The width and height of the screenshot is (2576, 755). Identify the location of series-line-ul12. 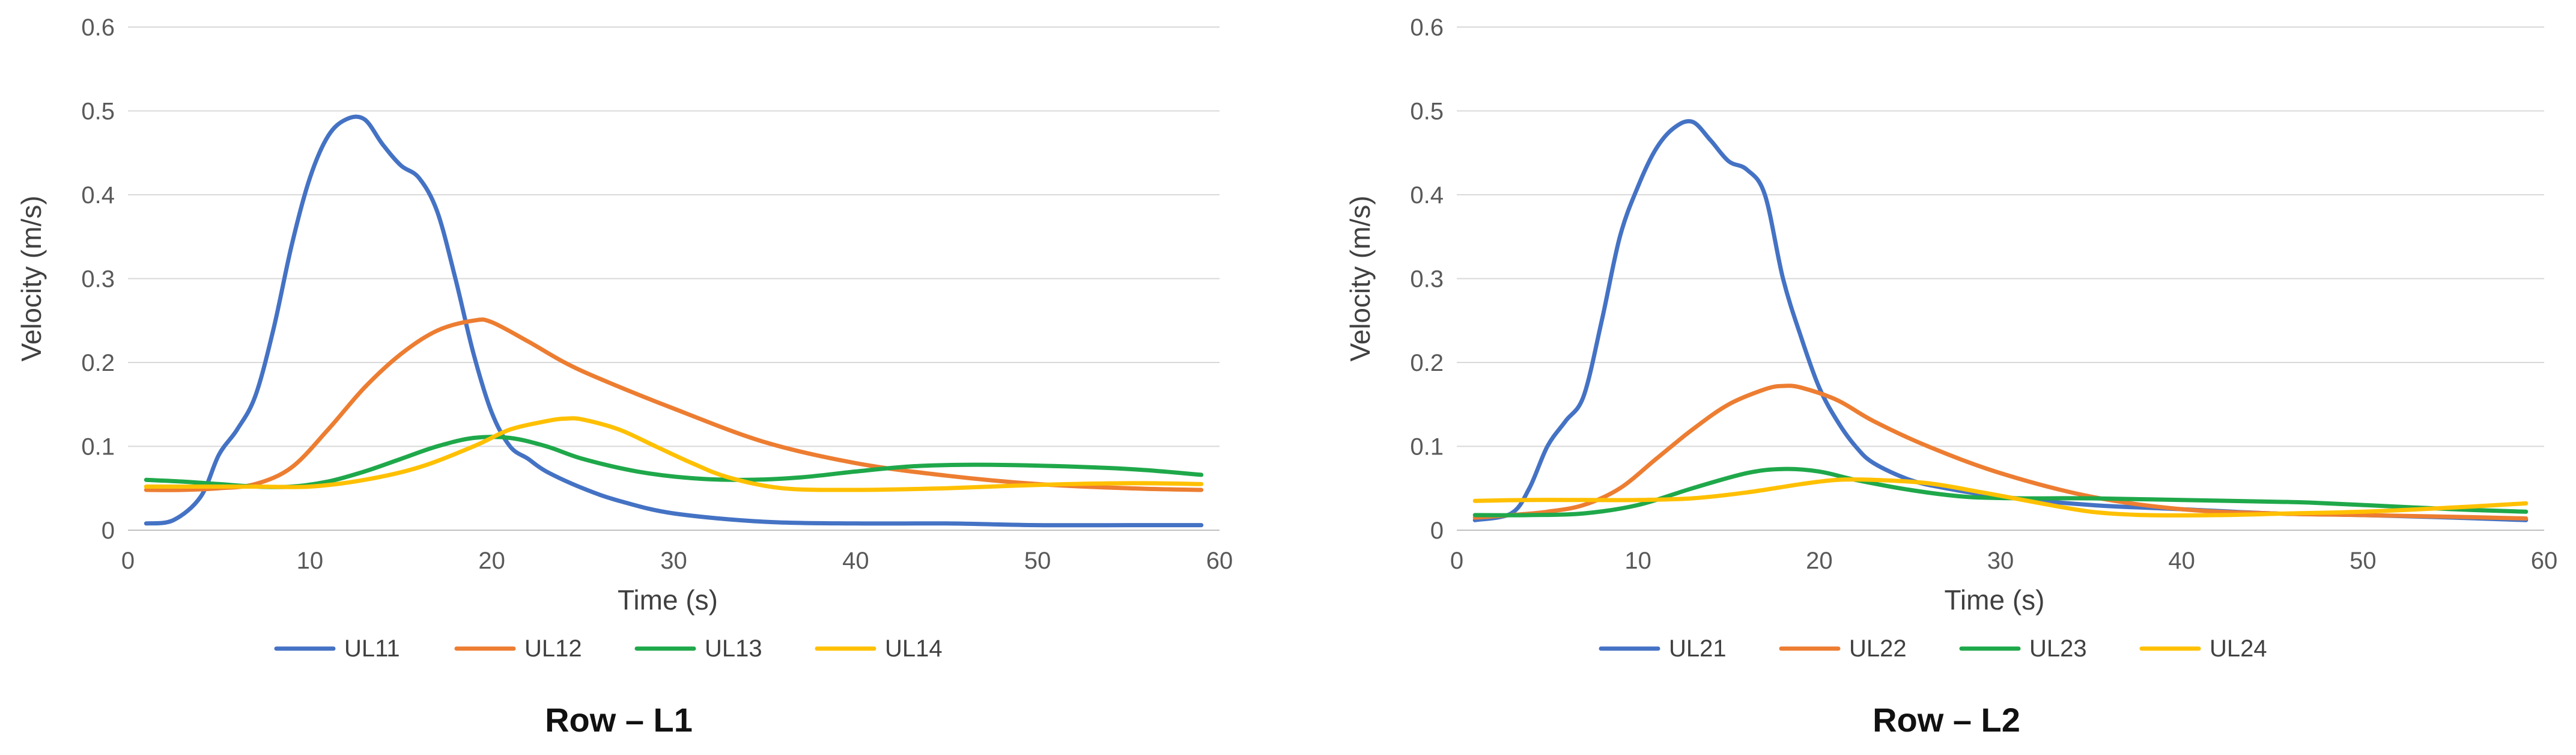
(674, 404).